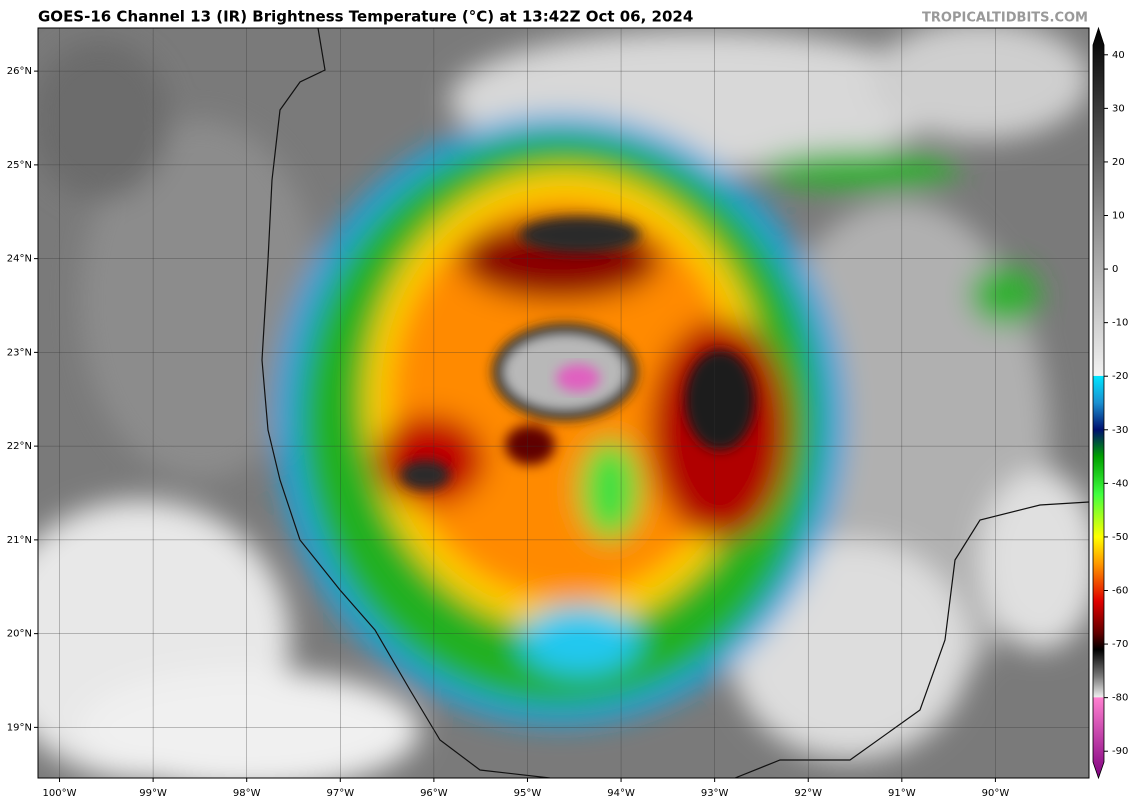  What do you see at coordinates (1118, 162) in the screenshot?
I see `colorbar-label: 20` at bounding box center [1118, 162].